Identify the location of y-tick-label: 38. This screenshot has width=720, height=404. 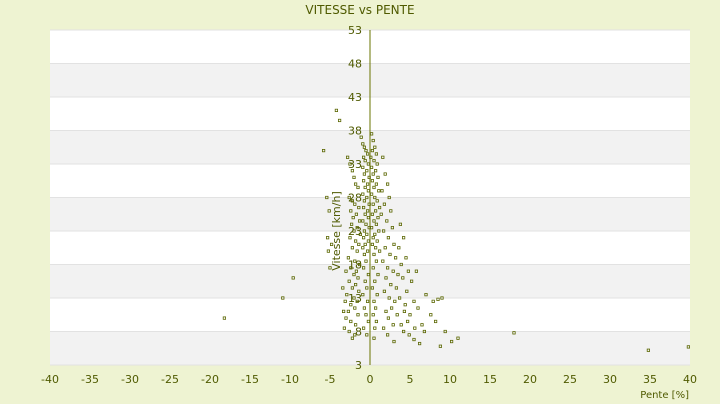
(355, 131).